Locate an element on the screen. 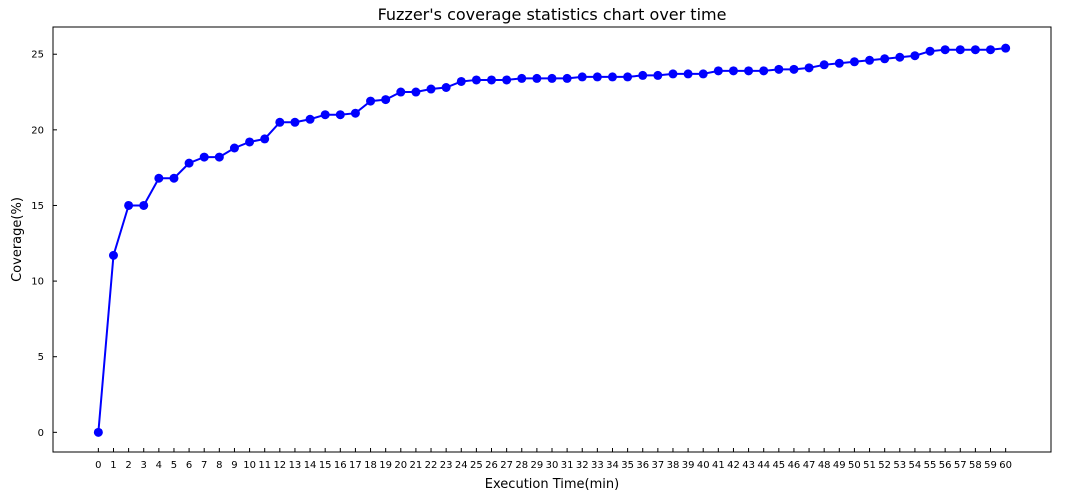 Image resolution: width=1066 pixels, height=497 pixels. x-tick-label: 35 is located at coordinates (627, 465).